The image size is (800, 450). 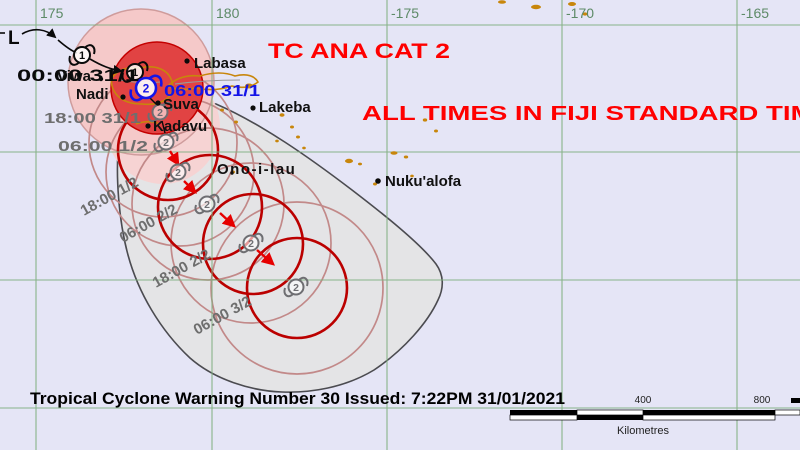 What do you see at coordinates (405, 13) in the screenshot?
I see `longitude-label--175: -175` at bounding box center [405, 13].